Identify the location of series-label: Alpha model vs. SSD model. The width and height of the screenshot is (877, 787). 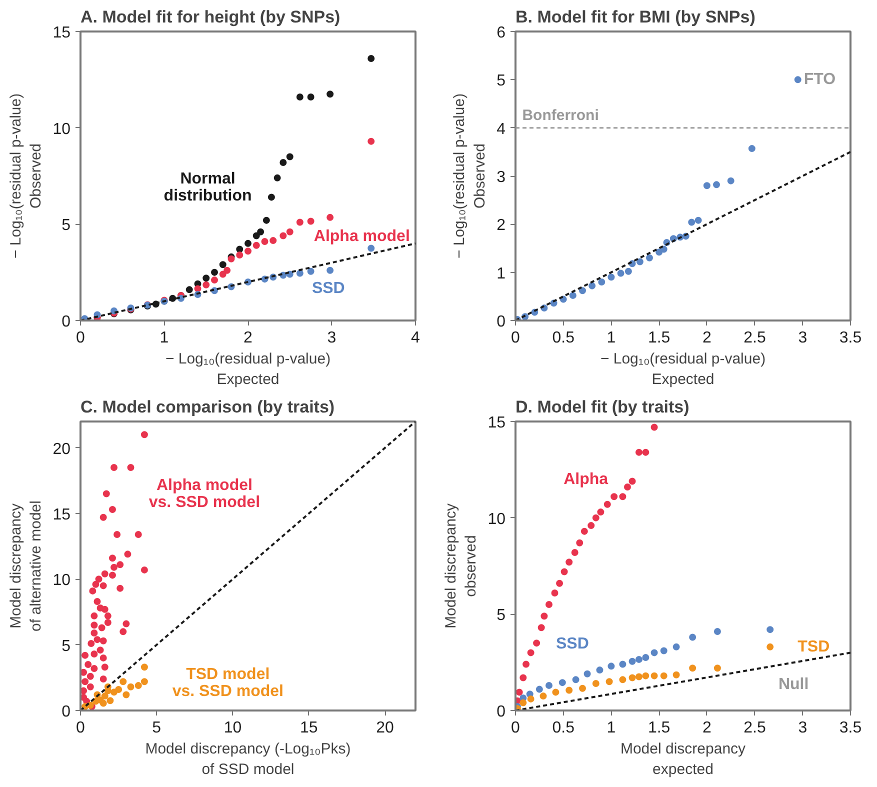
(204, 493).